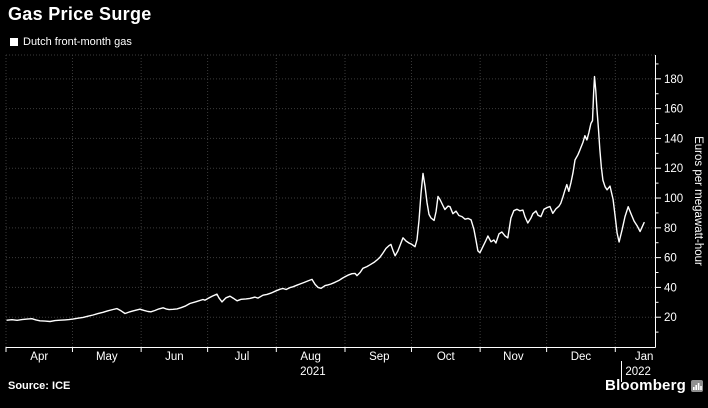 The width and height of the screenshot is (708, 408). I want to click on x-tick-label: Jan, so click(644, 357).